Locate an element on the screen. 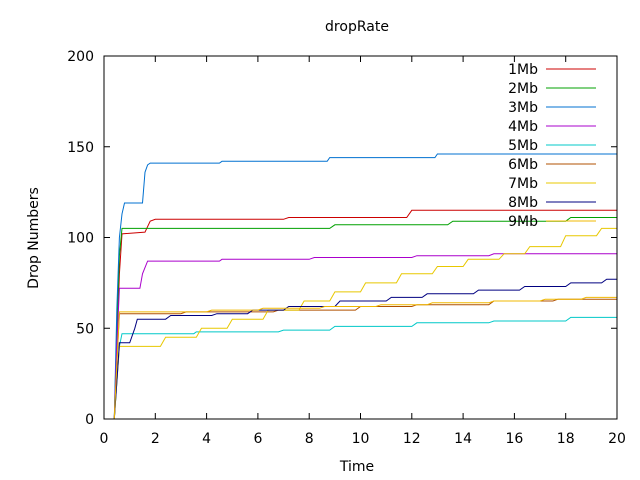 Image resolution: width=640 pixels, height=480 pixels. x-tick-label: 0 is located at coordinates (104, 439).